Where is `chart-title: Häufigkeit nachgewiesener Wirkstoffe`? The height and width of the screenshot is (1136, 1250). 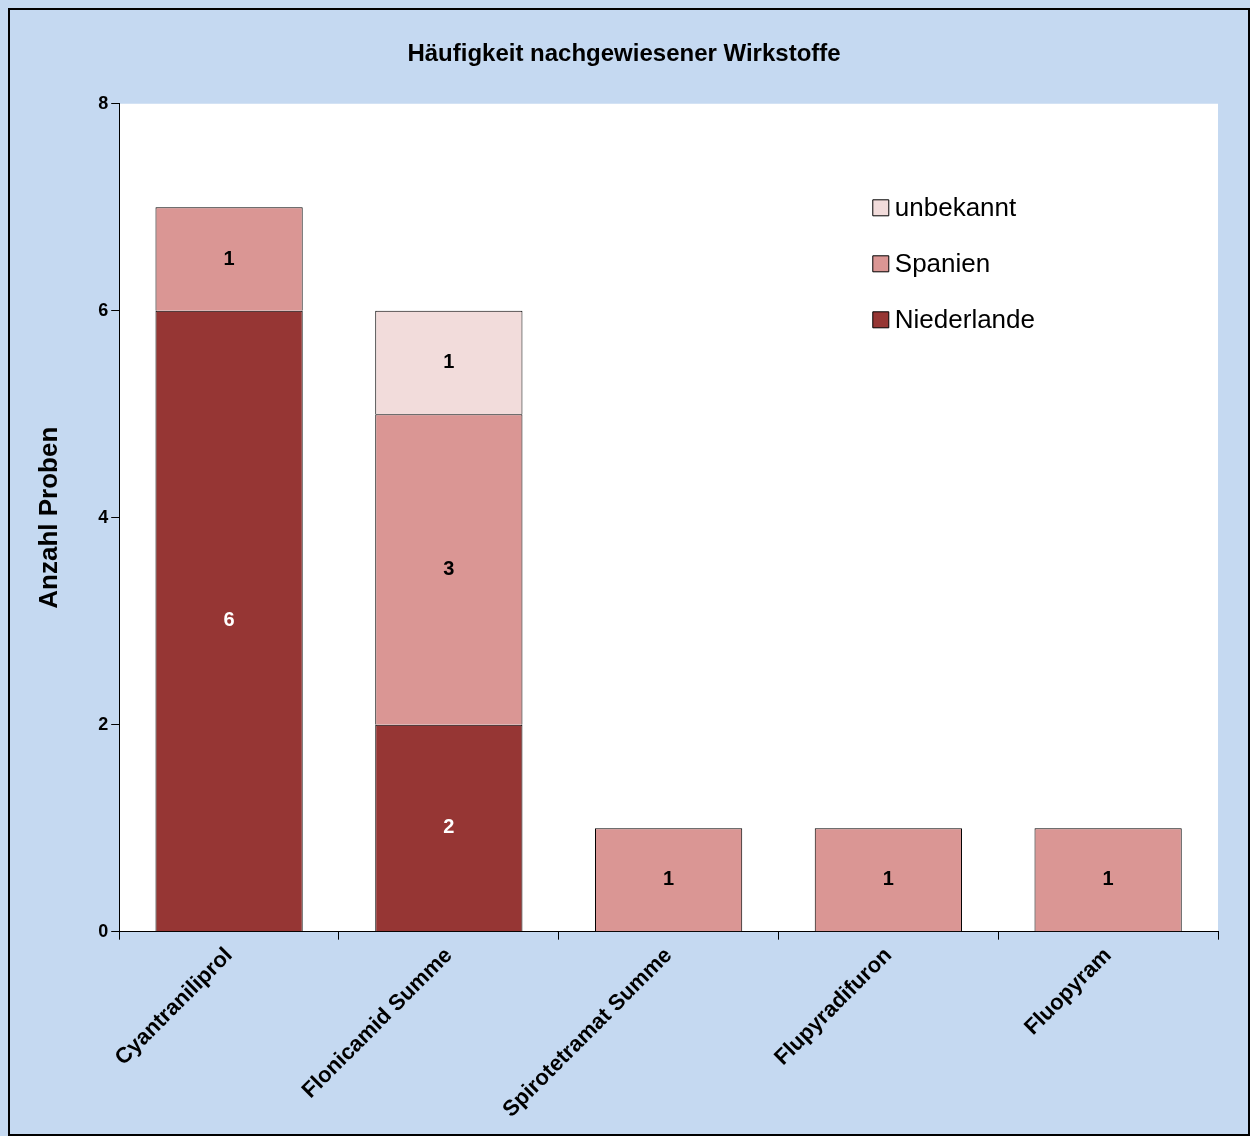
chart-title: Häufigkeit nachgewiesener Wirkstoffe is located at coordinates (624, 53).